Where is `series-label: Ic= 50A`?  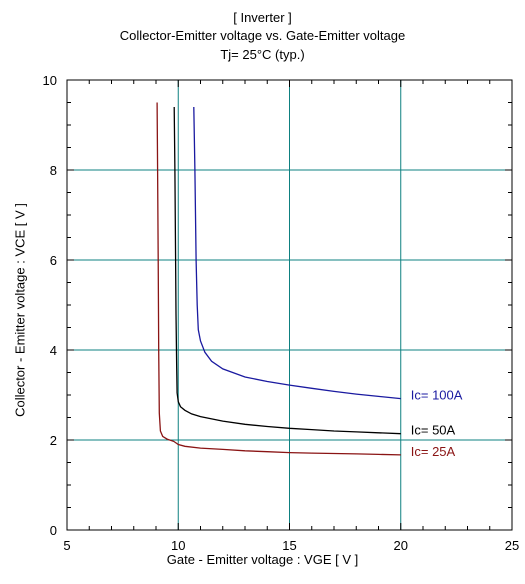 series-label: Ic= 50A is located at coordinates (433, 430).